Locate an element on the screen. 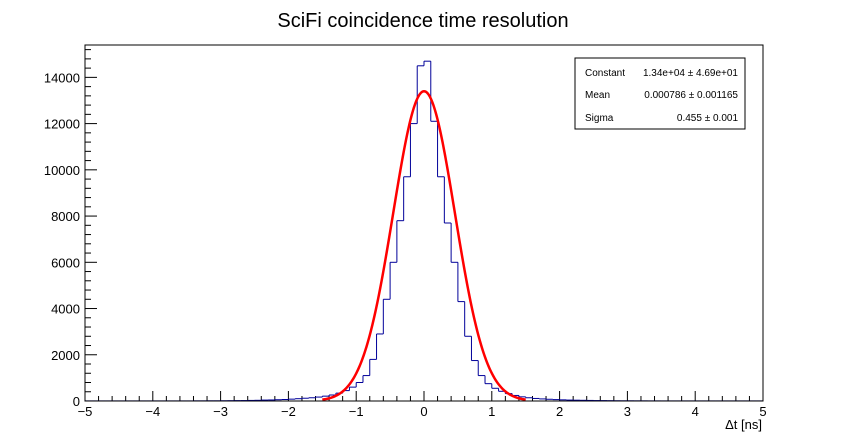 Image resolution: width=847 pixels, height=445 pixels. stats-sigma-label: Sigma is located at coordinates (599, 118).